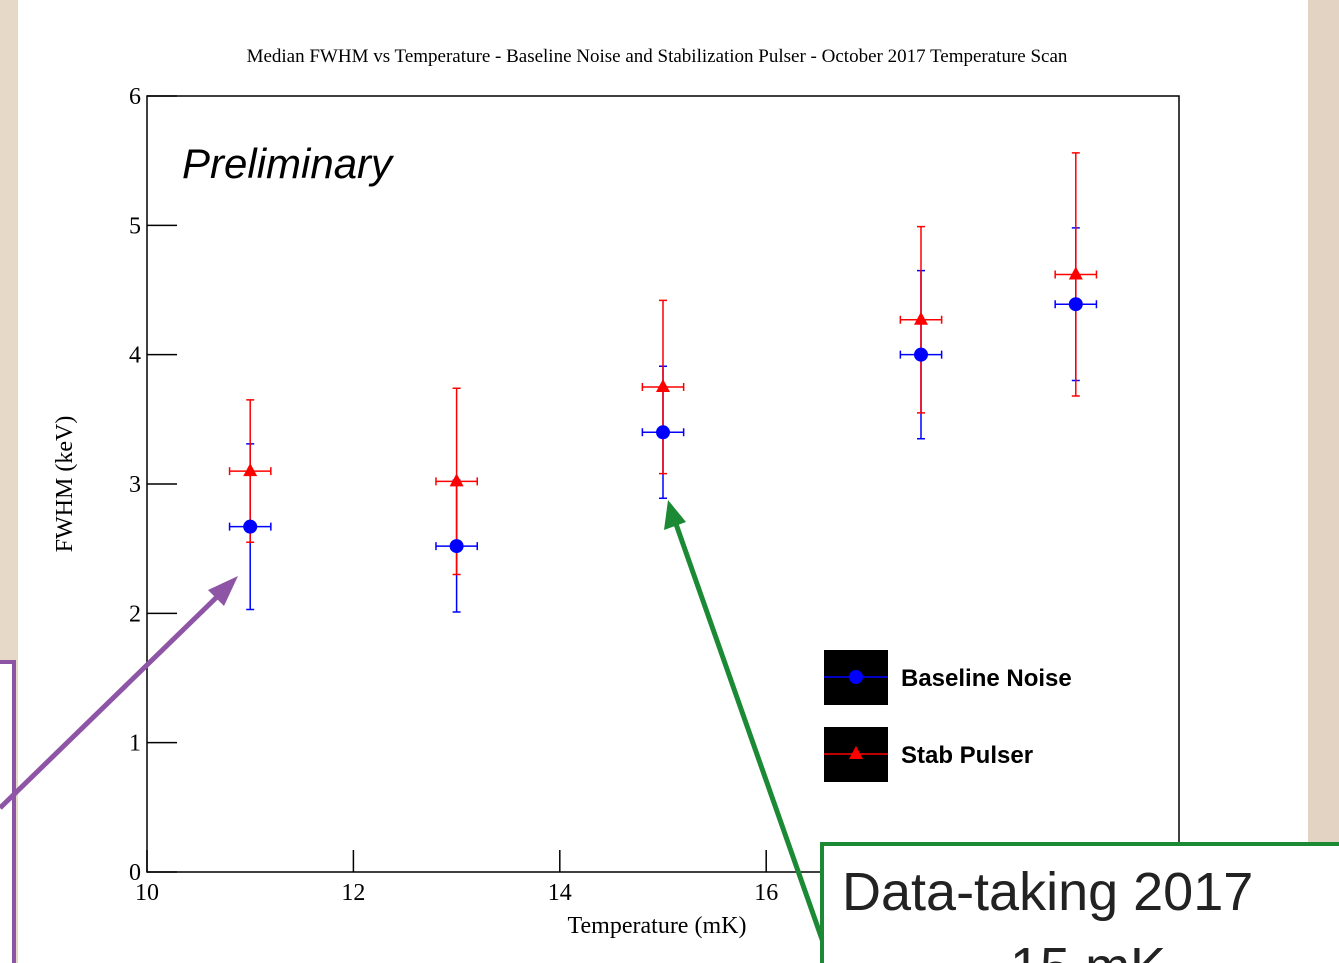  I want to click on callout-text: Data-taking 2017, so click(1047, 892).